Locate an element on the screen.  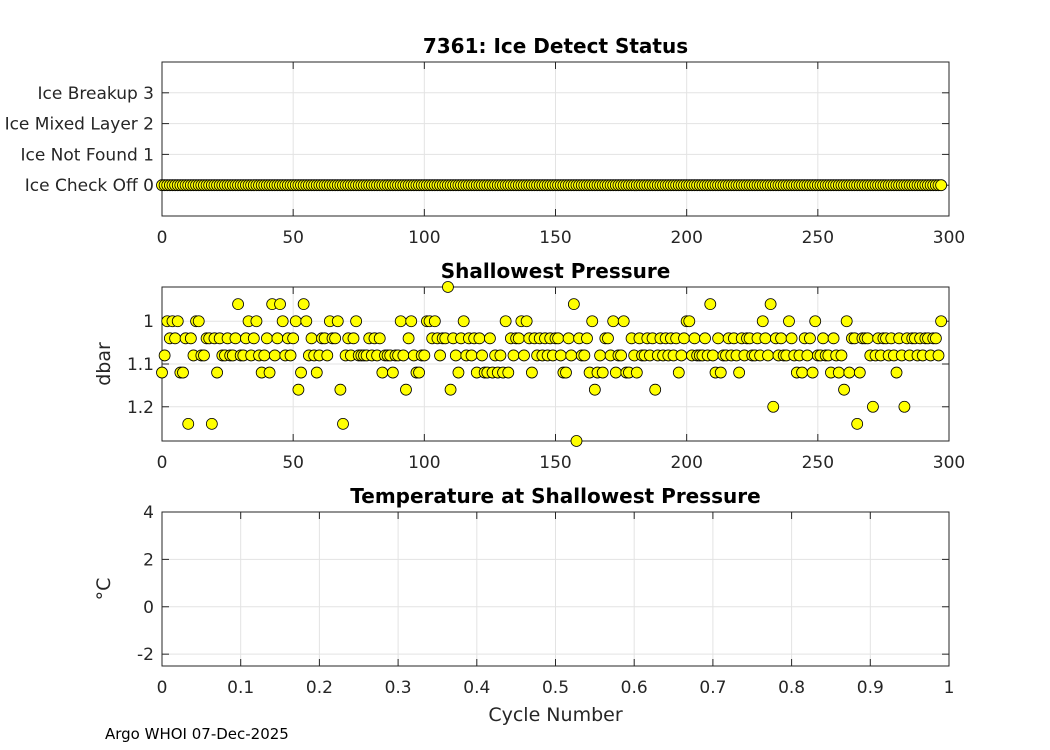
x-tick-label: 0.8 is located at coordinates (791, 688).